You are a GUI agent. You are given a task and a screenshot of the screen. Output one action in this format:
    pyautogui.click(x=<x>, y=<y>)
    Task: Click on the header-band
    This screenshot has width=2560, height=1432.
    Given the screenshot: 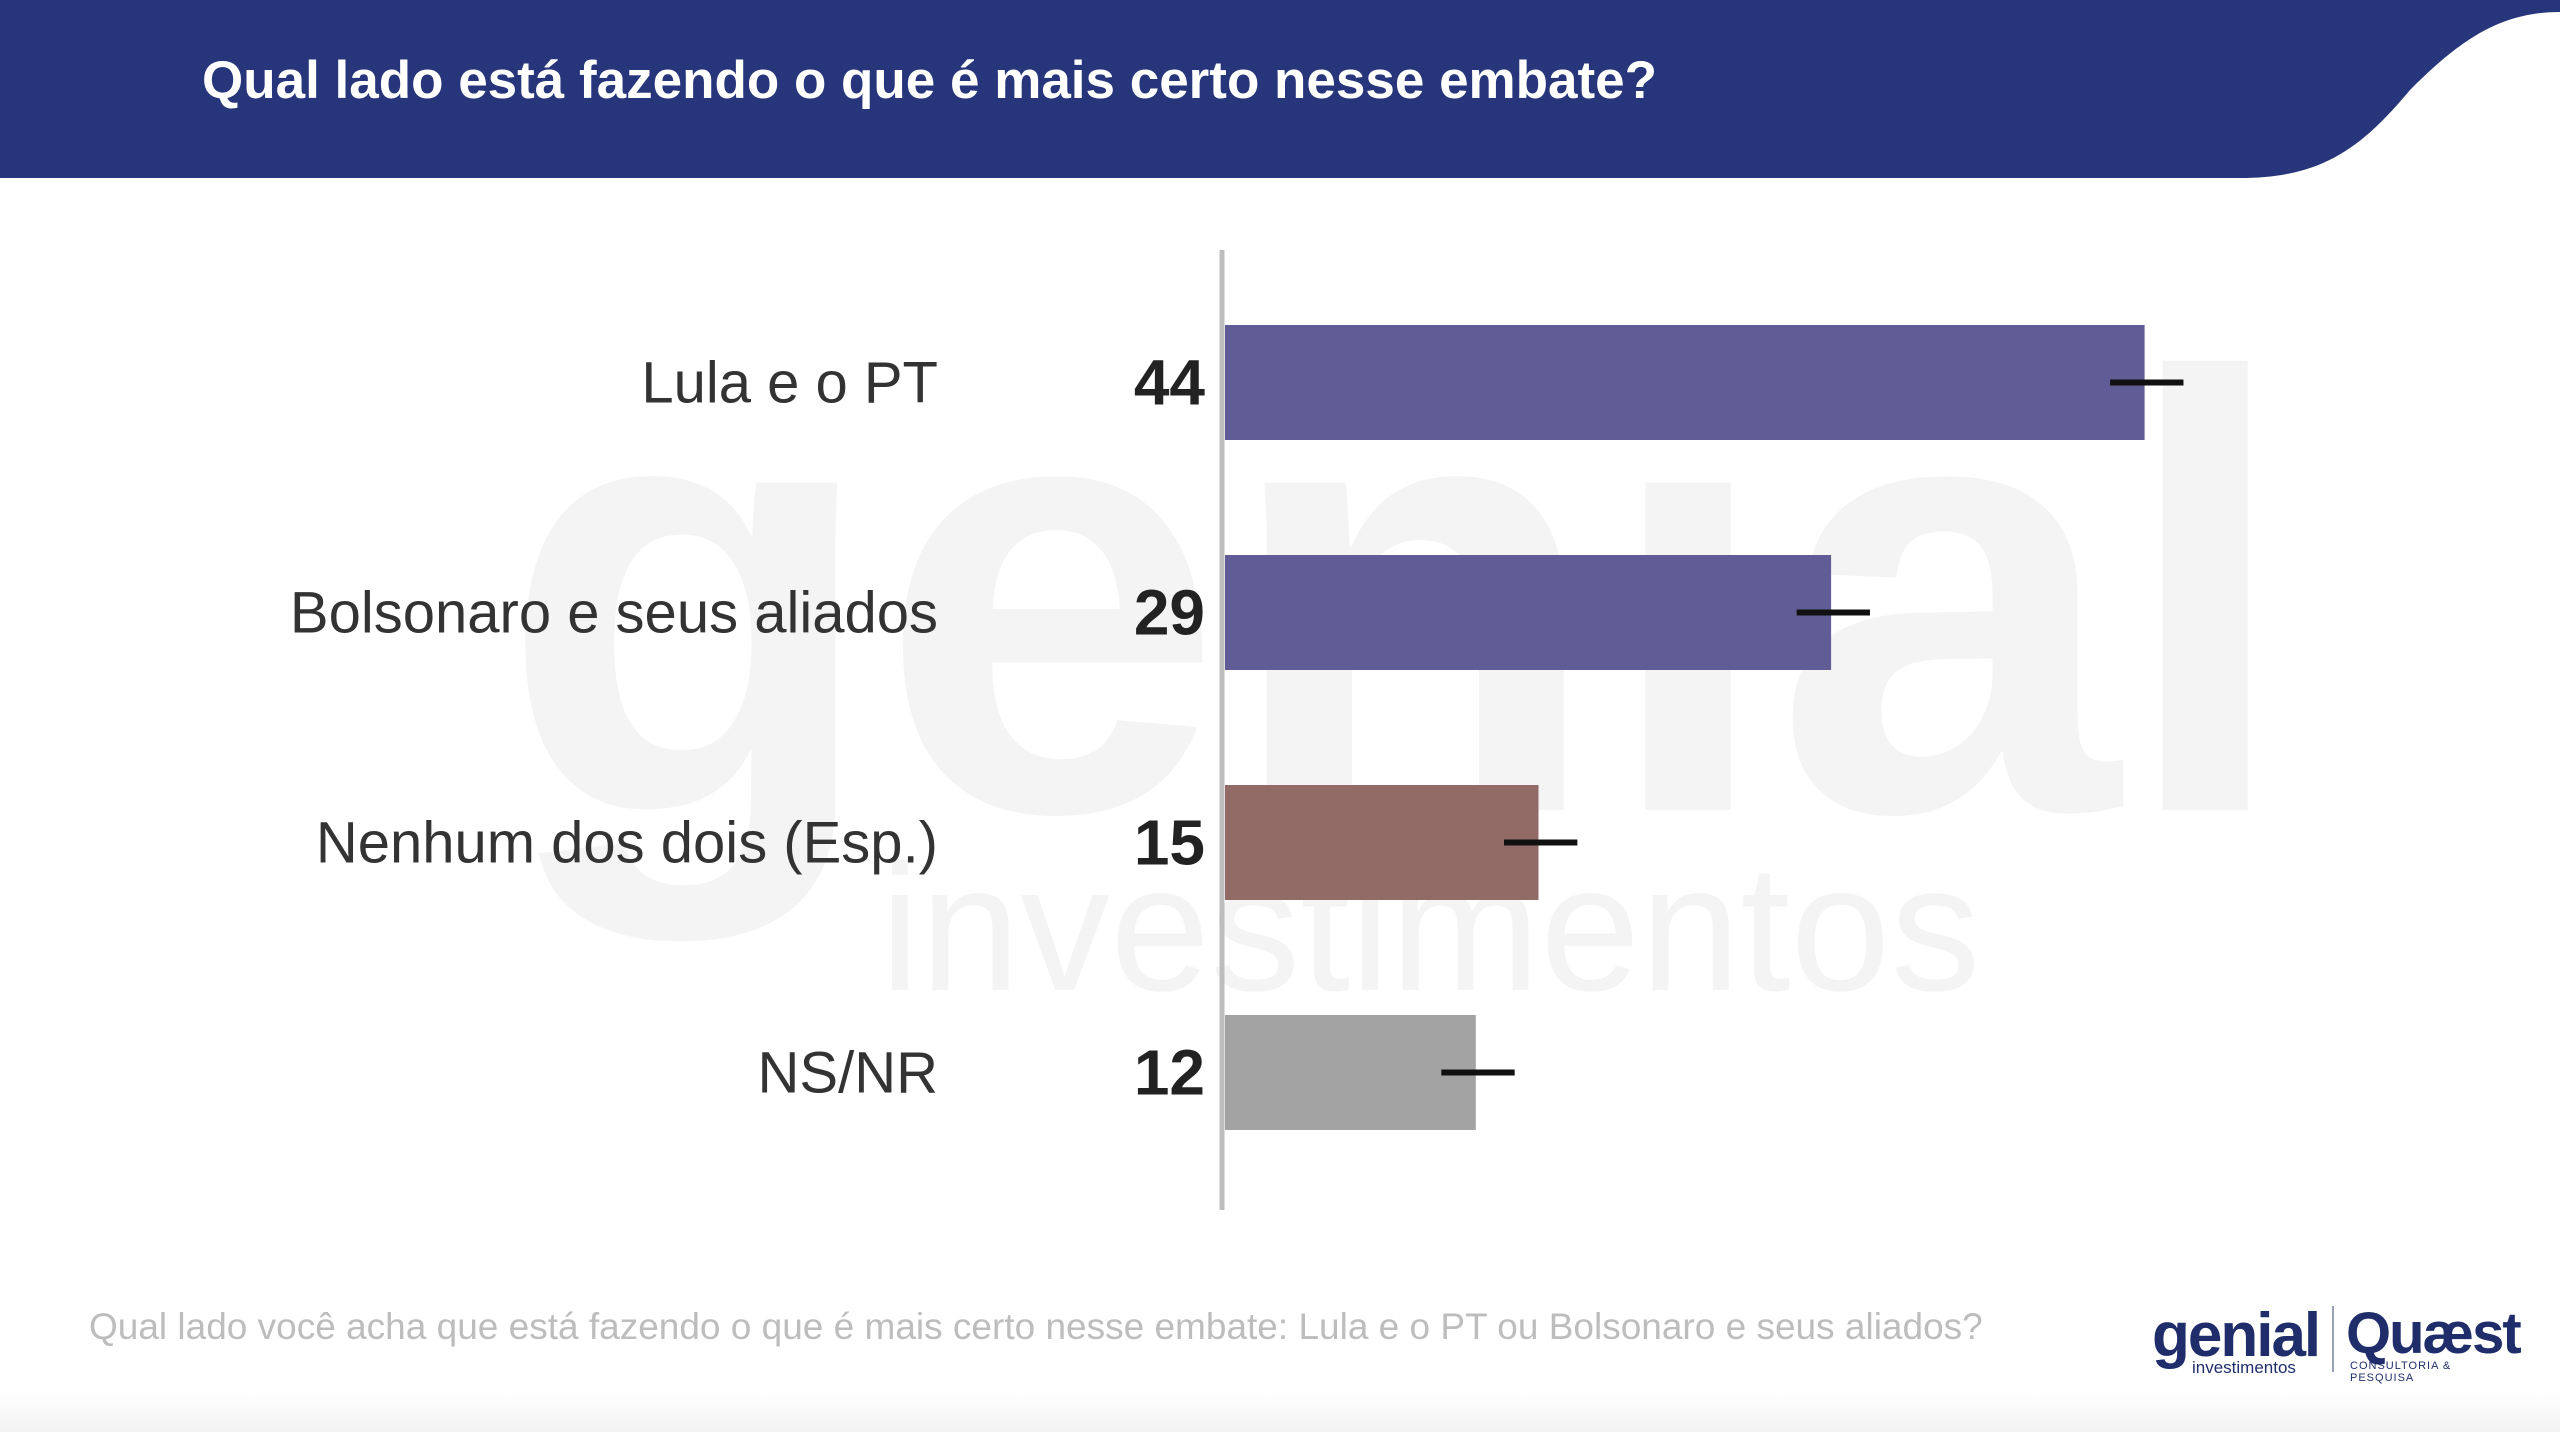 What is the action you would take?
    pyautogui.click(x=1280, y=89)
    